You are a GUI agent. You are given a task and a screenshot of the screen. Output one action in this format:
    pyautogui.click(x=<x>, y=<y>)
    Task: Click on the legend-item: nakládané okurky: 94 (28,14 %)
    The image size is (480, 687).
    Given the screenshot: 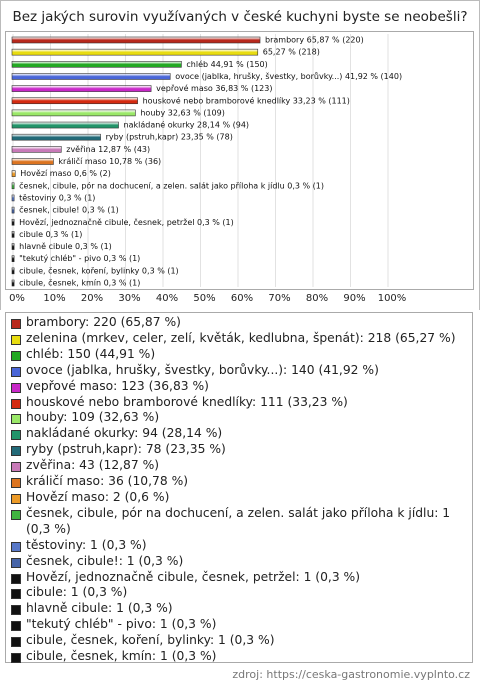 What is the action you would take?
    pyautogui.click(x=239, y=434)
    